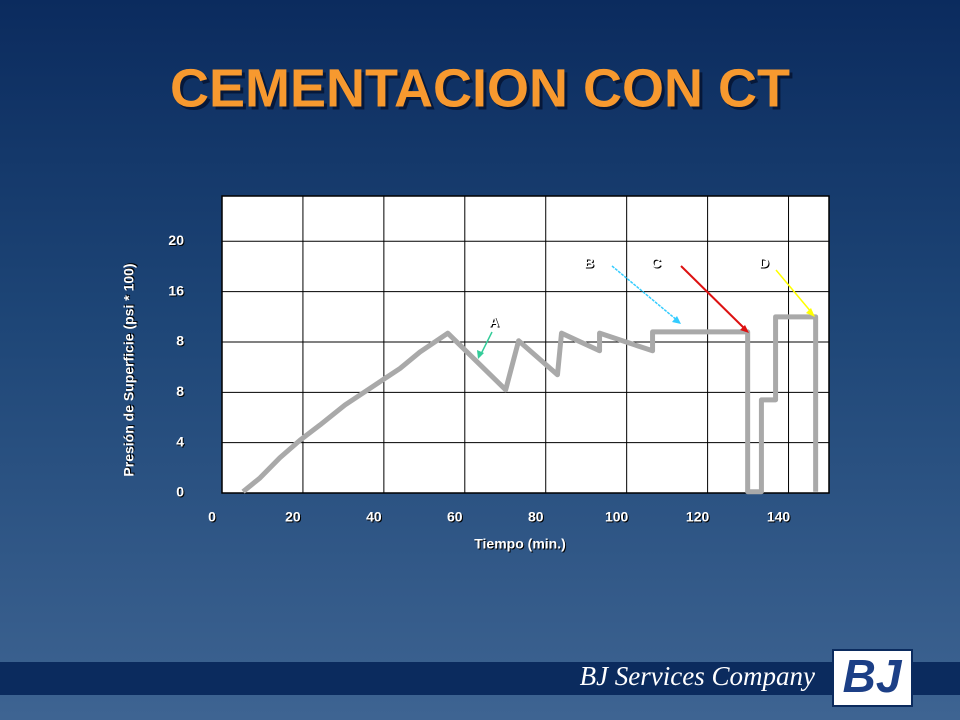 This screenshot has width=960, height=720. What do you see at coordinates (520, 544) in the screenshot?
I see `x-axis-label: Tiempo (min.)` at bounding box center [520, 544].